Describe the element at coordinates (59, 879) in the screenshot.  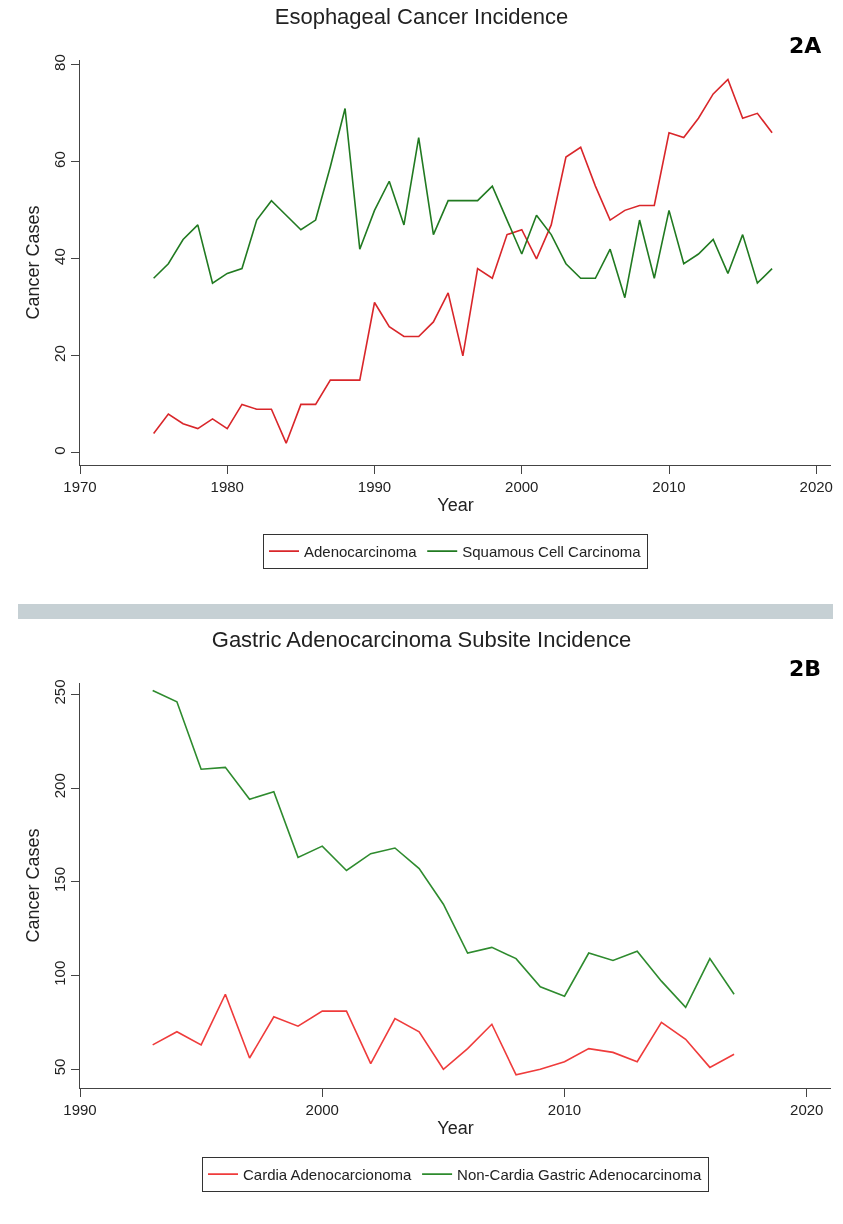
I see `y-tick-label: 150` at that location.